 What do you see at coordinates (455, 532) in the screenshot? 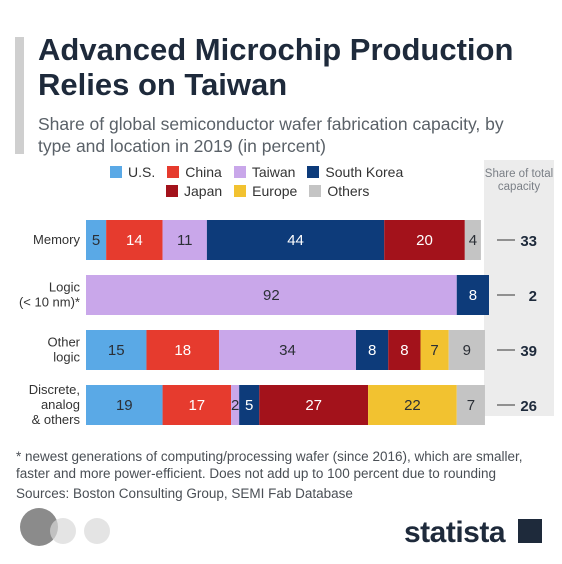
I see `statista-logo: statista` at bounding box center [455, 532].